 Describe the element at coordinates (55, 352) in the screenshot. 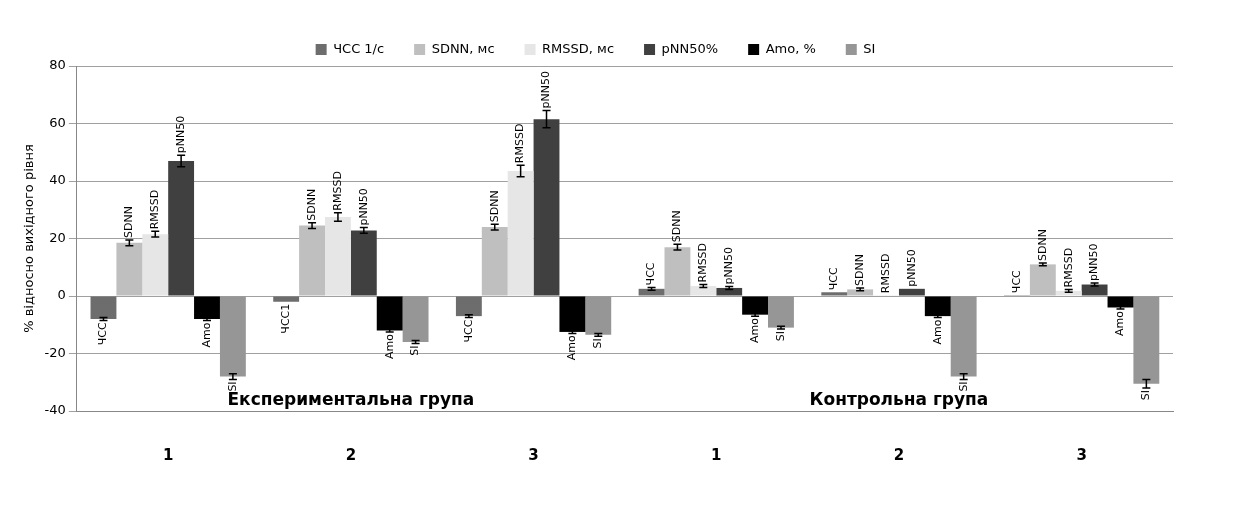

I see `y-tick-label: -20` at that location.